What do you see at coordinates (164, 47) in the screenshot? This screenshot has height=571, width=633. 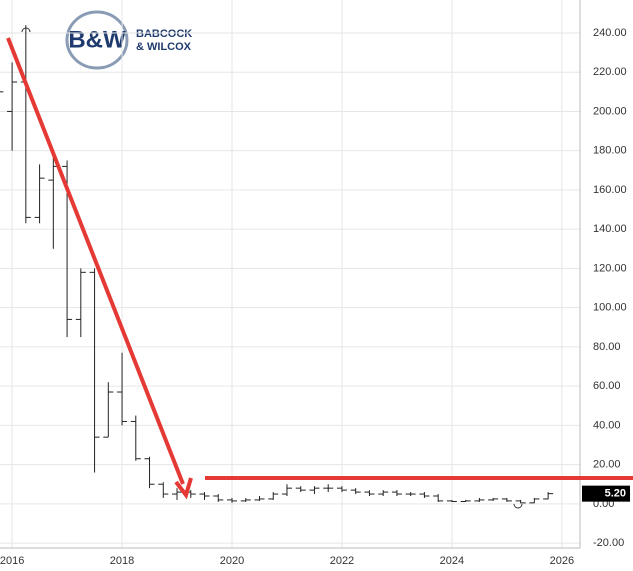 I see `logo-text: & WILCOX` at bounding box center [164, 47].